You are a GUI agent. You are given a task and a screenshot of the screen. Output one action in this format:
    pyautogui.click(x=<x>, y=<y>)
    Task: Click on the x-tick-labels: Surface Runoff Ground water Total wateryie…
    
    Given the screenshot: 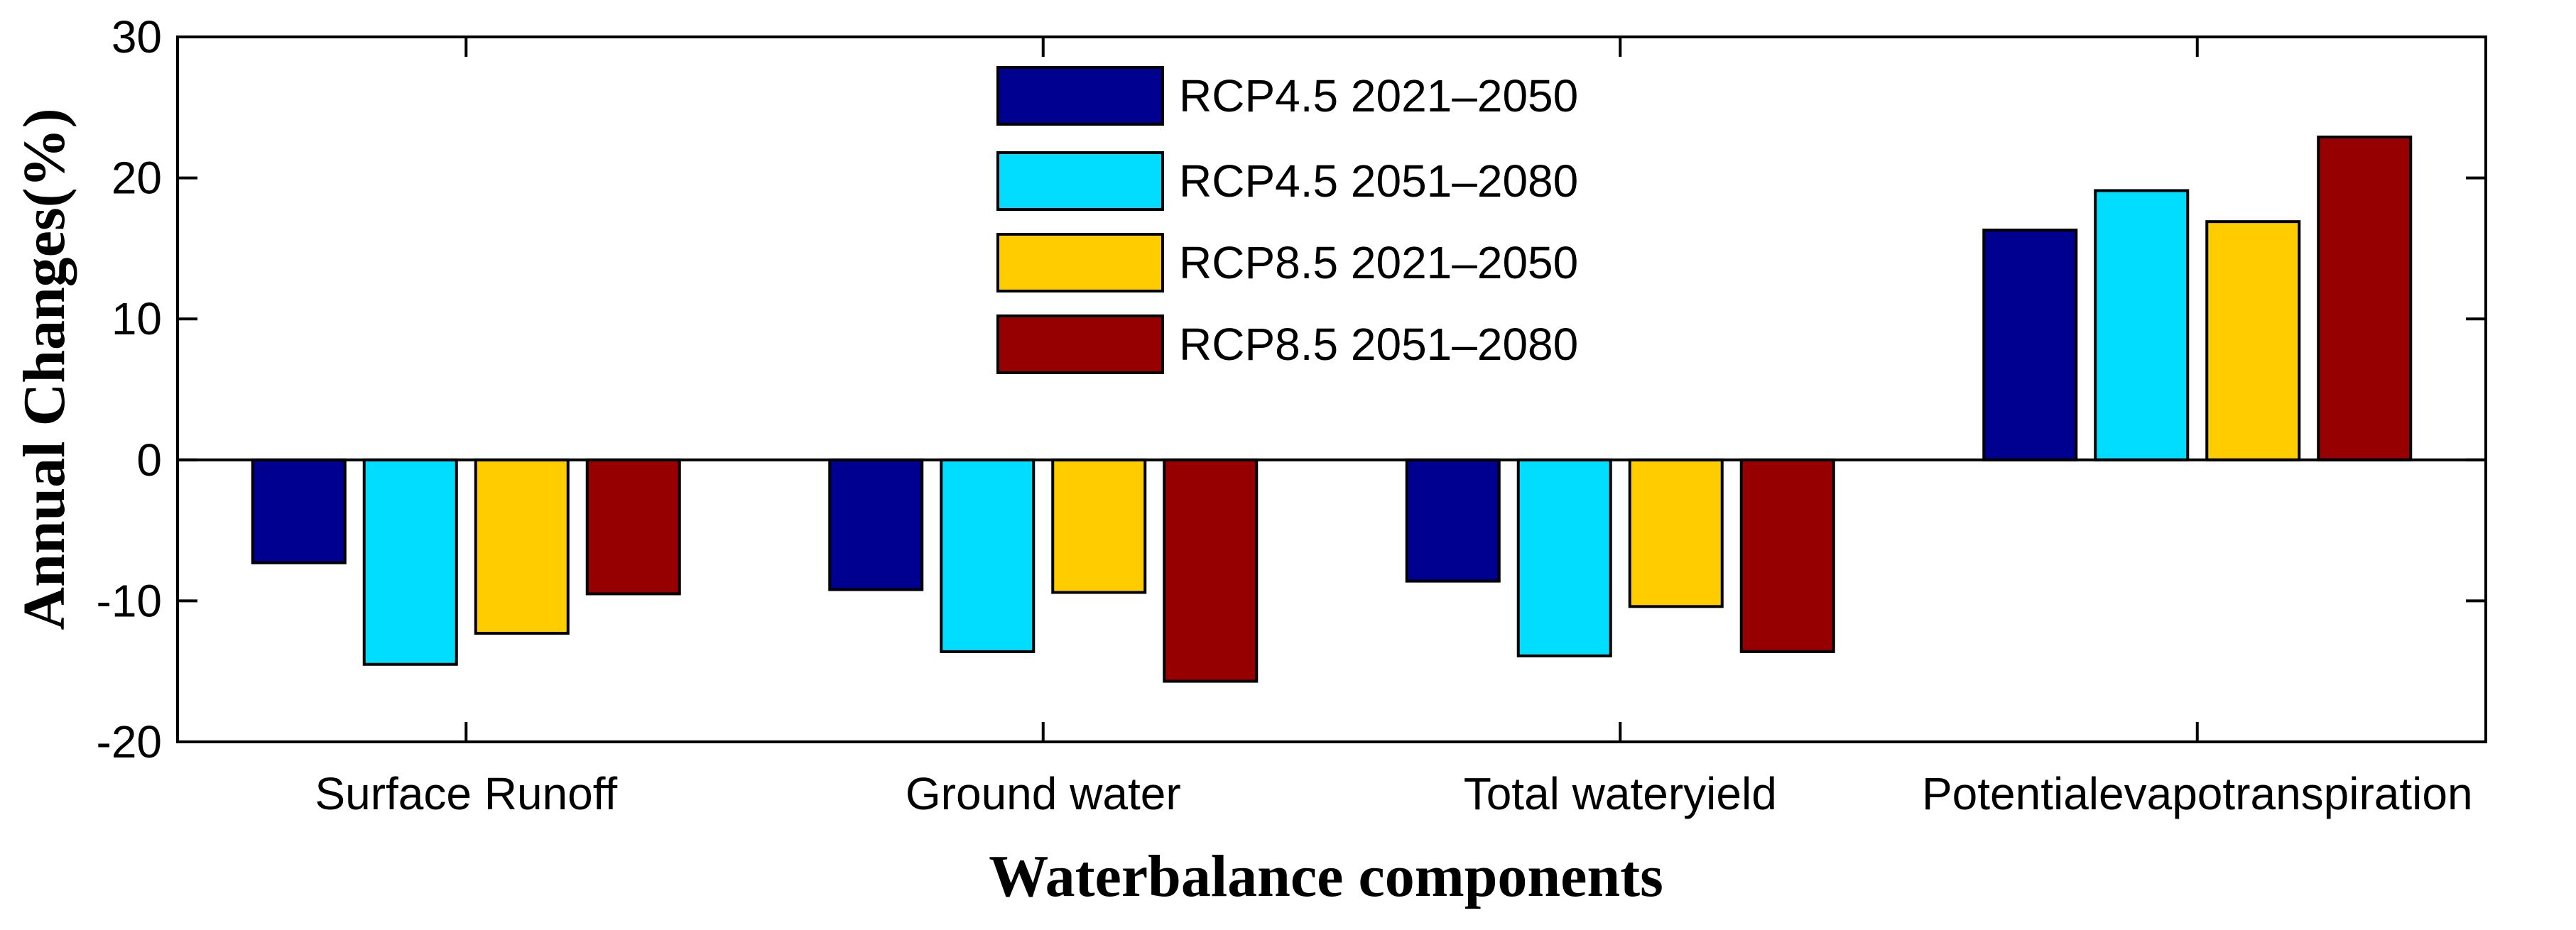 What is the action you would take?
    pyautogui.click(x=1394, y=793)
    